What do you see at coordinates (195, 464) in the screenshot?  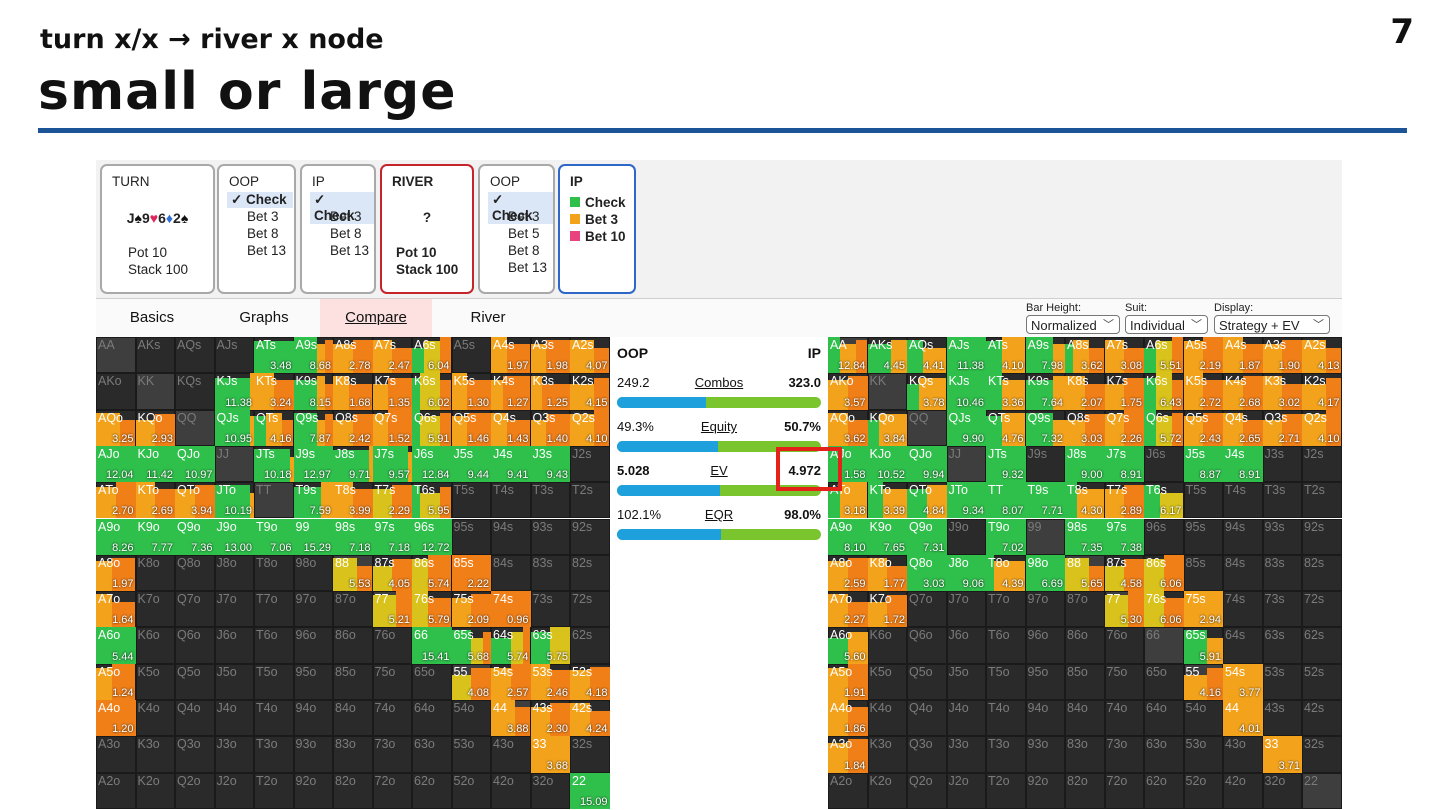 I see `hand-cell: QJo 10.97` at bounding box center [195, 464].